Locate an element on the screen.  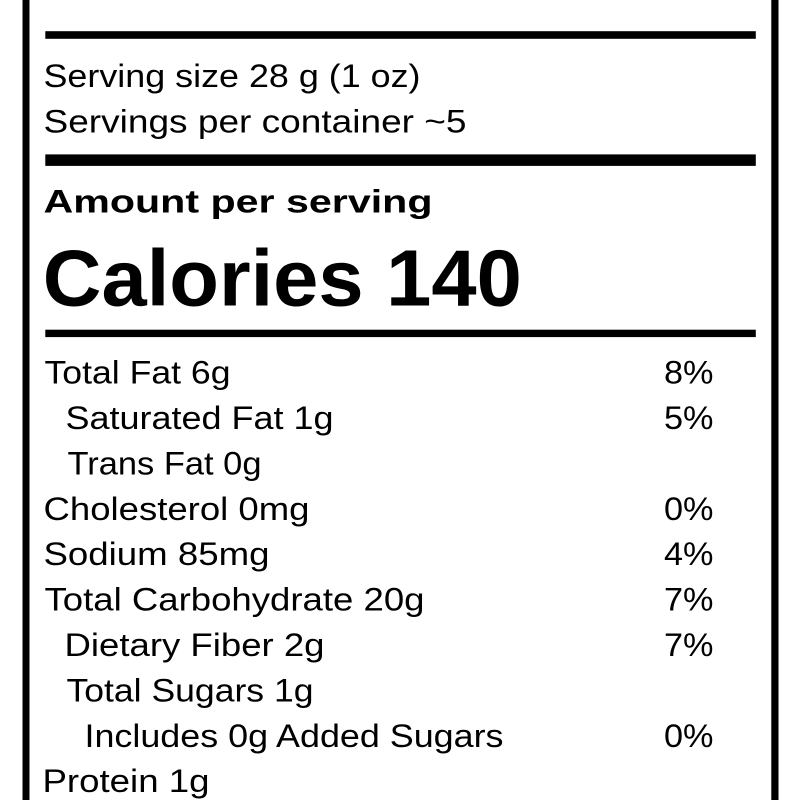
svg-text: 4% is located at coordinates (689, 553).